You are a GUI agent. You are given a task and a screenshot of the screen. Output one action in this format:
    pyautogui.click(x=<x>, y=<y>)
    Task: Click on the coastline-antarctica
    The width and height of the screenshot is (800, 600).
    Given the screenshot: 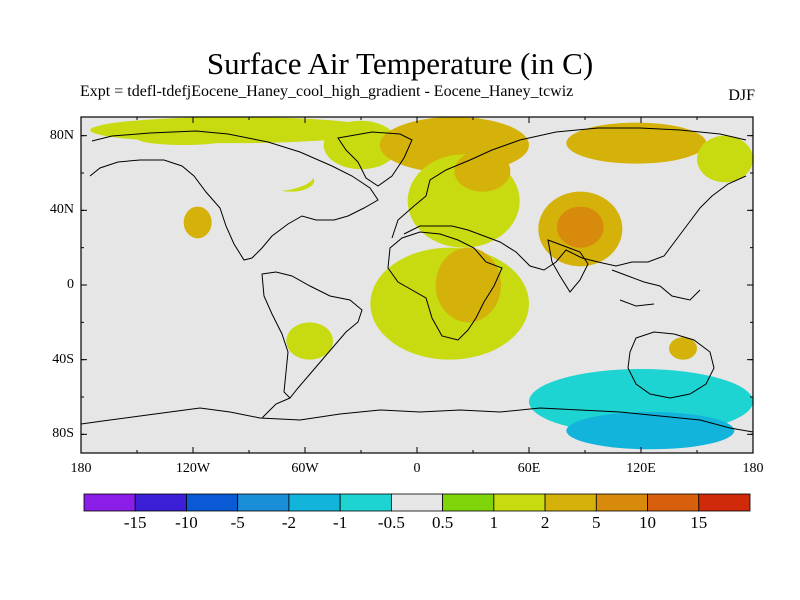 What is the action you would take?
    pyautogui.click(x=417, y=420)
    